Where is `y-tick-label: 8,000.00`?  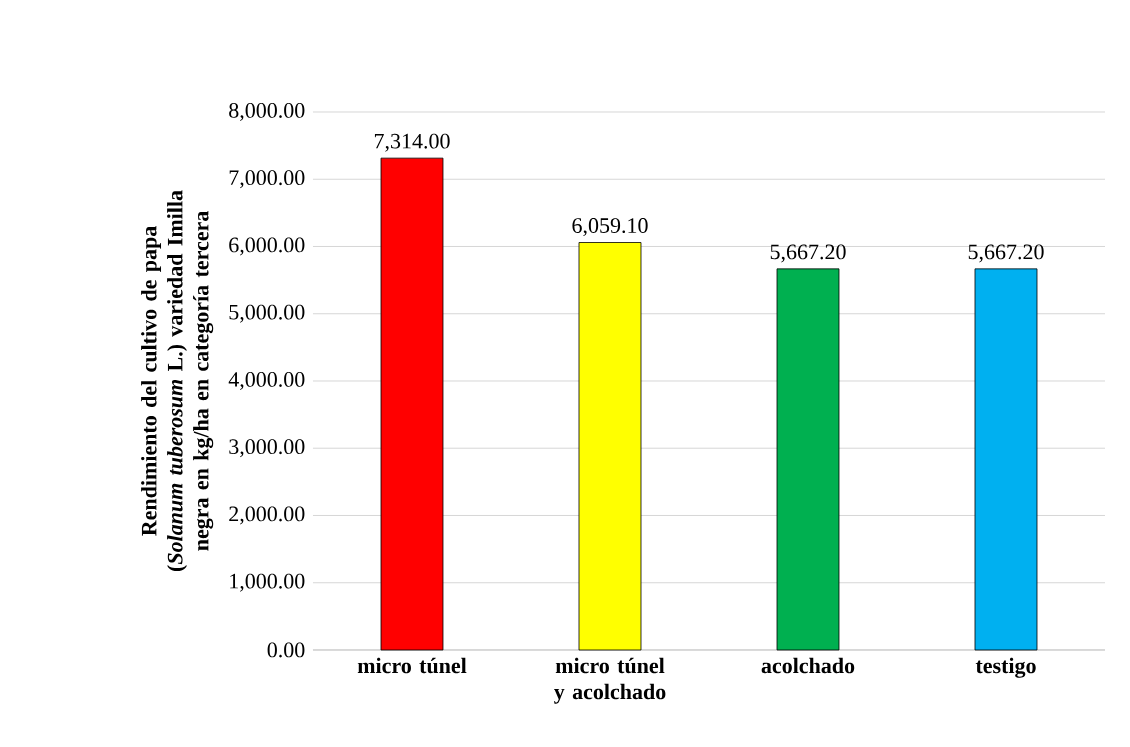
y-tick-label: 8,000.00 is located at coordinates (267, 112).